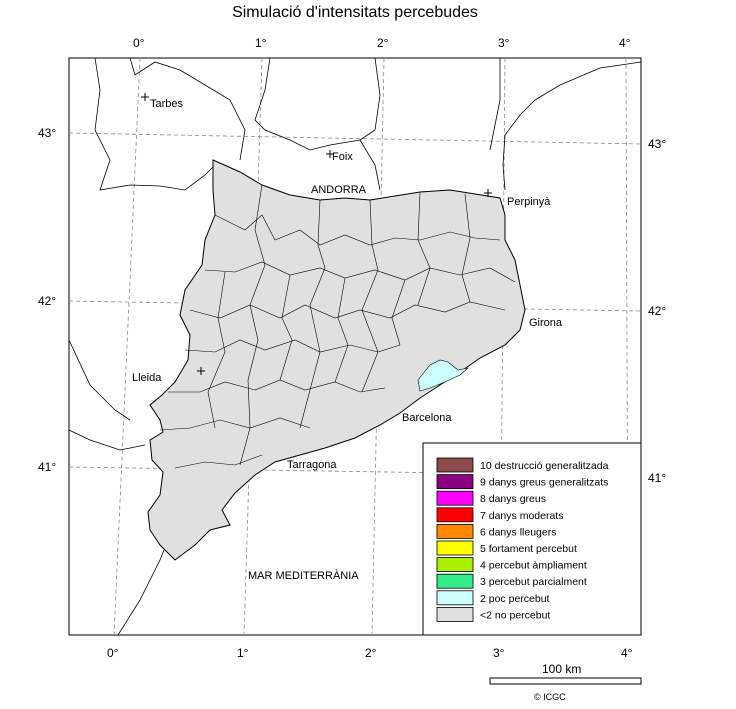 The width and height of the screenshot is (736, 709). I want to click on top-tick-3: 3°, so click(504, 43).